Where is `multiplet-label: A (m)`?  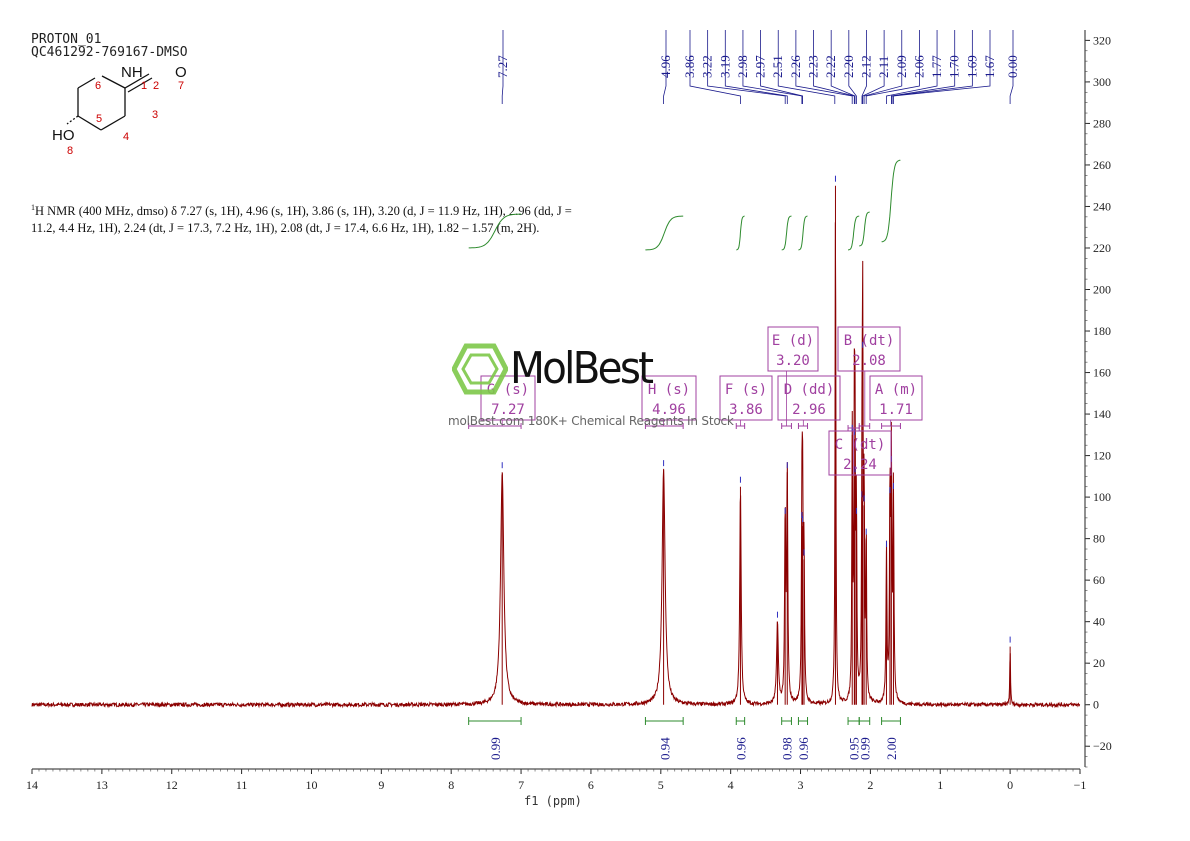
multiplet-label: A (m) is located at coordinates (896, 390).